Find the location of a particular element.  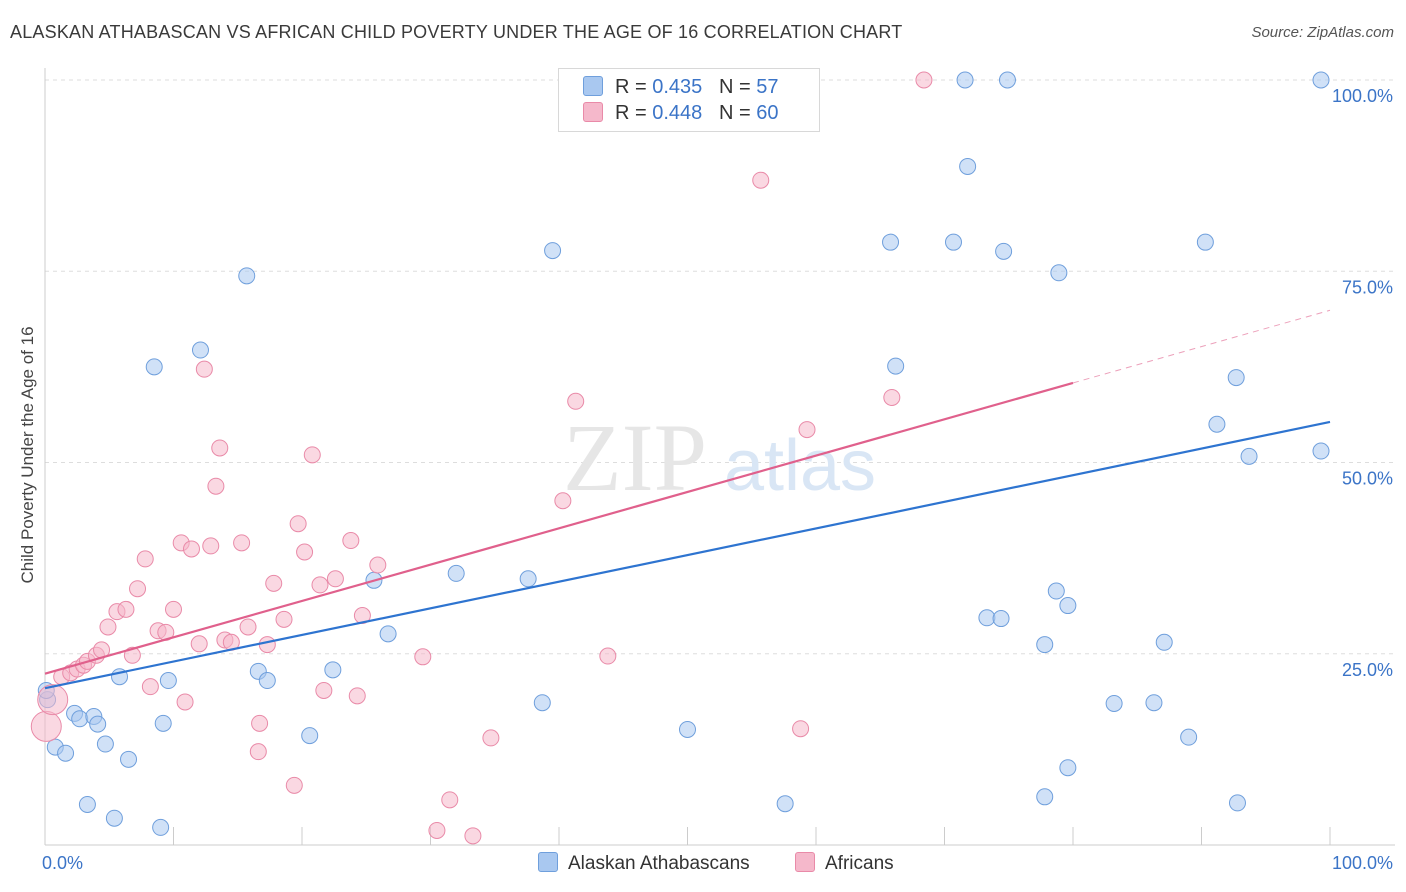

africans-trend-extension is located at coordinates (1201, 346).